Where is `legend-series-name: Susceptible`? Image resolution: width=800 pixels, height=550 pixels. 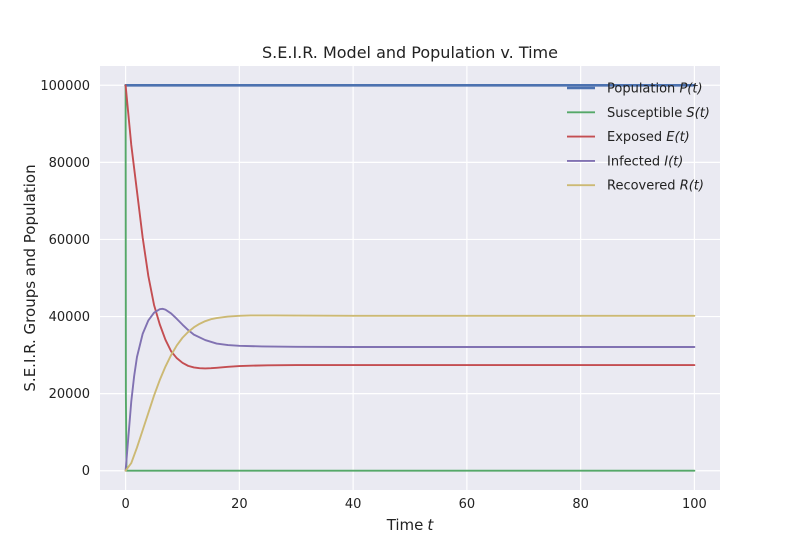
legend-series-name: Susceptible is located at coordinates (646, 113).